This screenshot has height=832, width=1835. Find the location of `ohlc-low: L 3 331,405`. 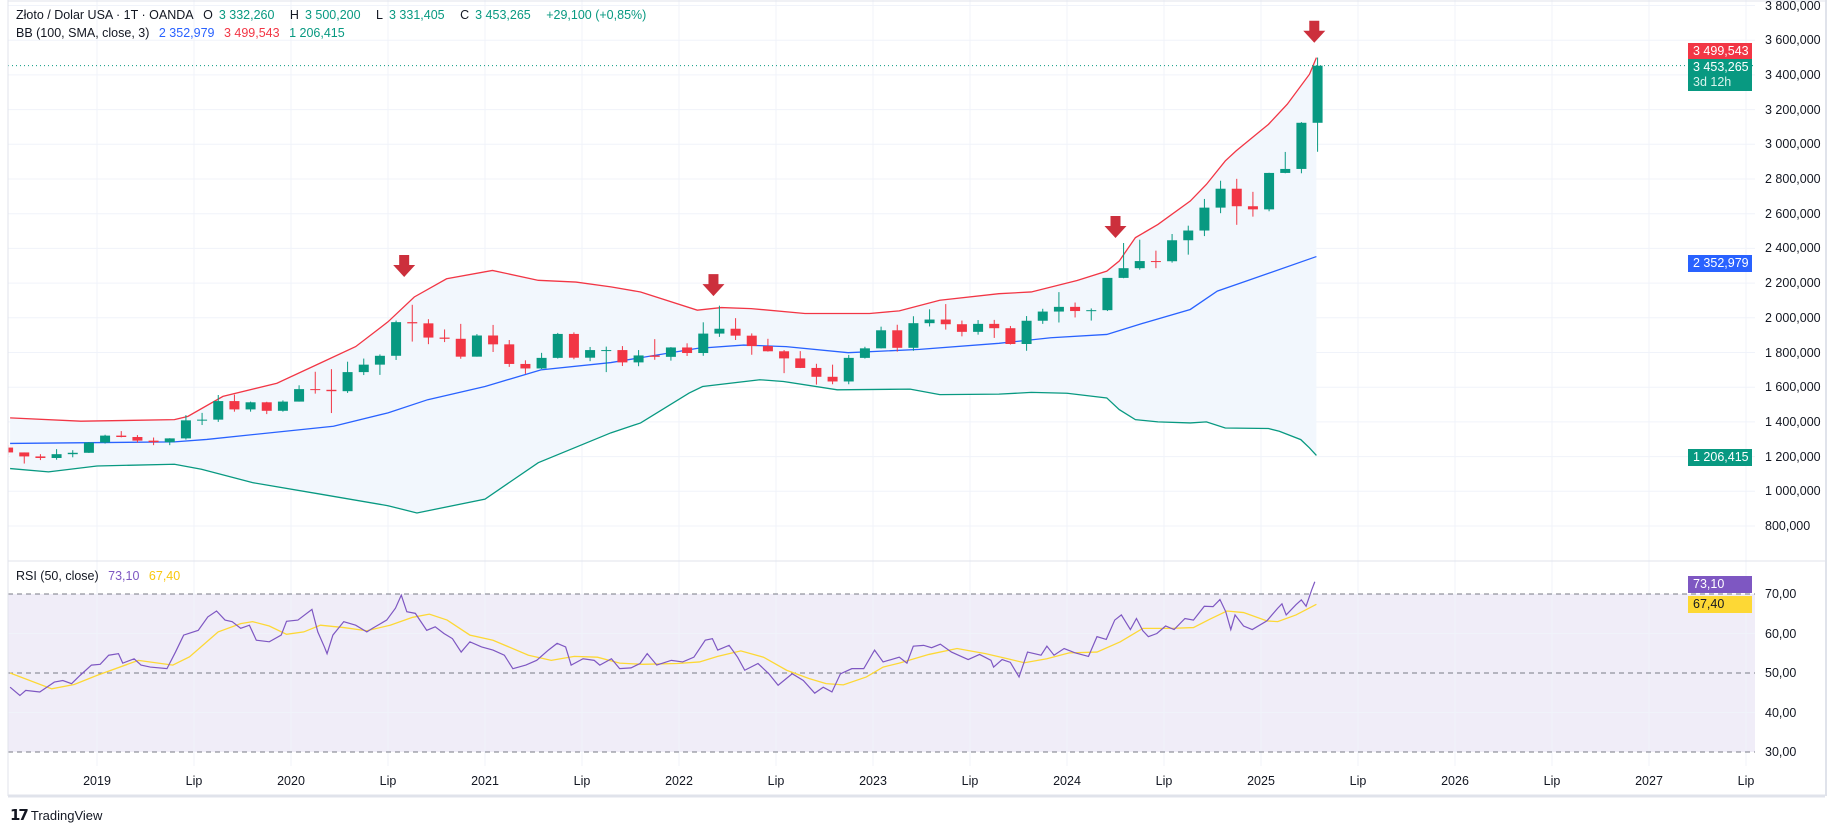

ohlc-low: L 3 331,405 is located at coordinates (413, 15).